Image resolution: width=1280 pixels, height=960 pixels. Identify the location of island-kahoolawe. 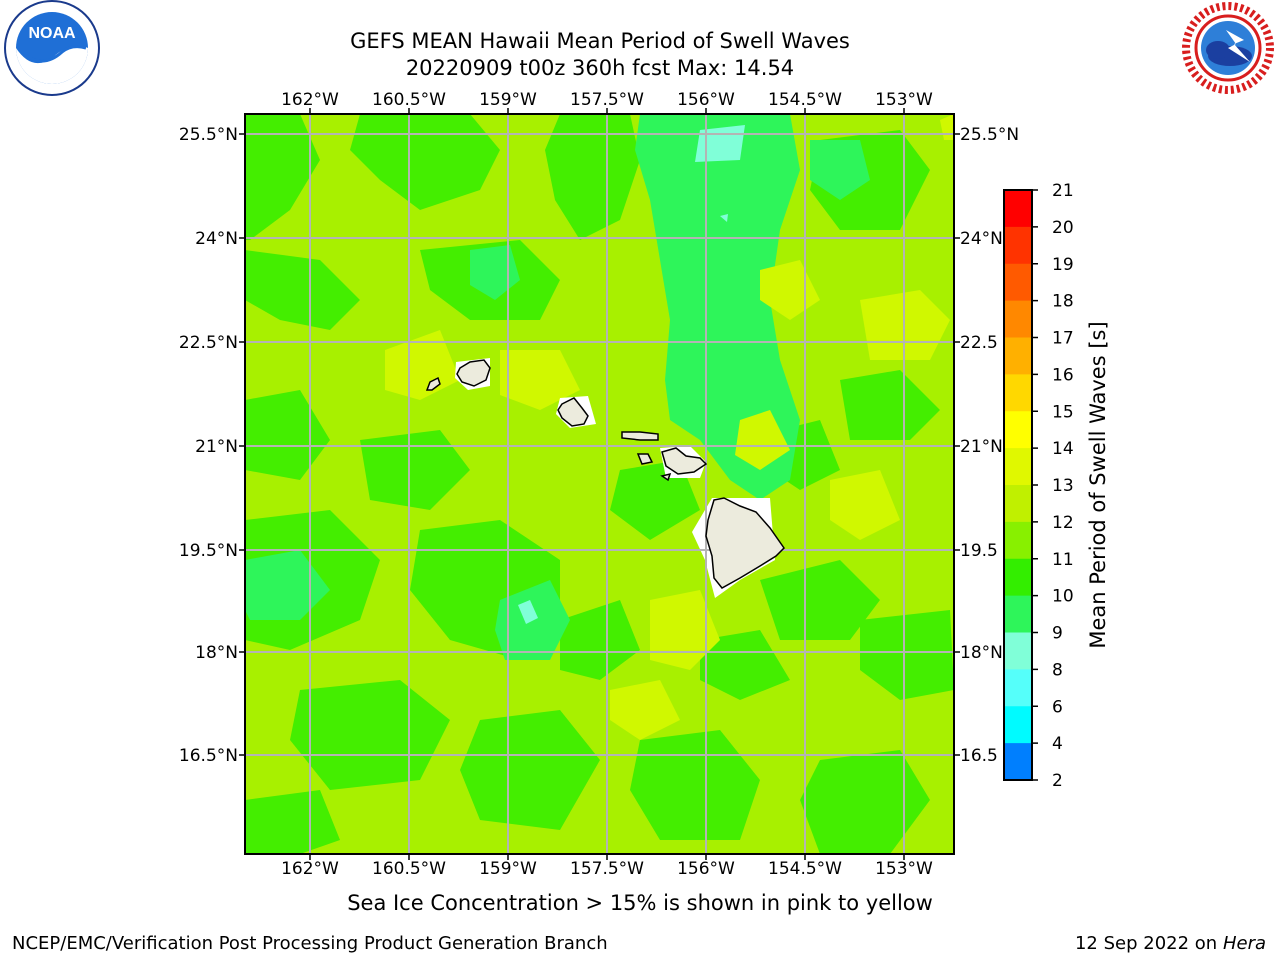
(666, 477).